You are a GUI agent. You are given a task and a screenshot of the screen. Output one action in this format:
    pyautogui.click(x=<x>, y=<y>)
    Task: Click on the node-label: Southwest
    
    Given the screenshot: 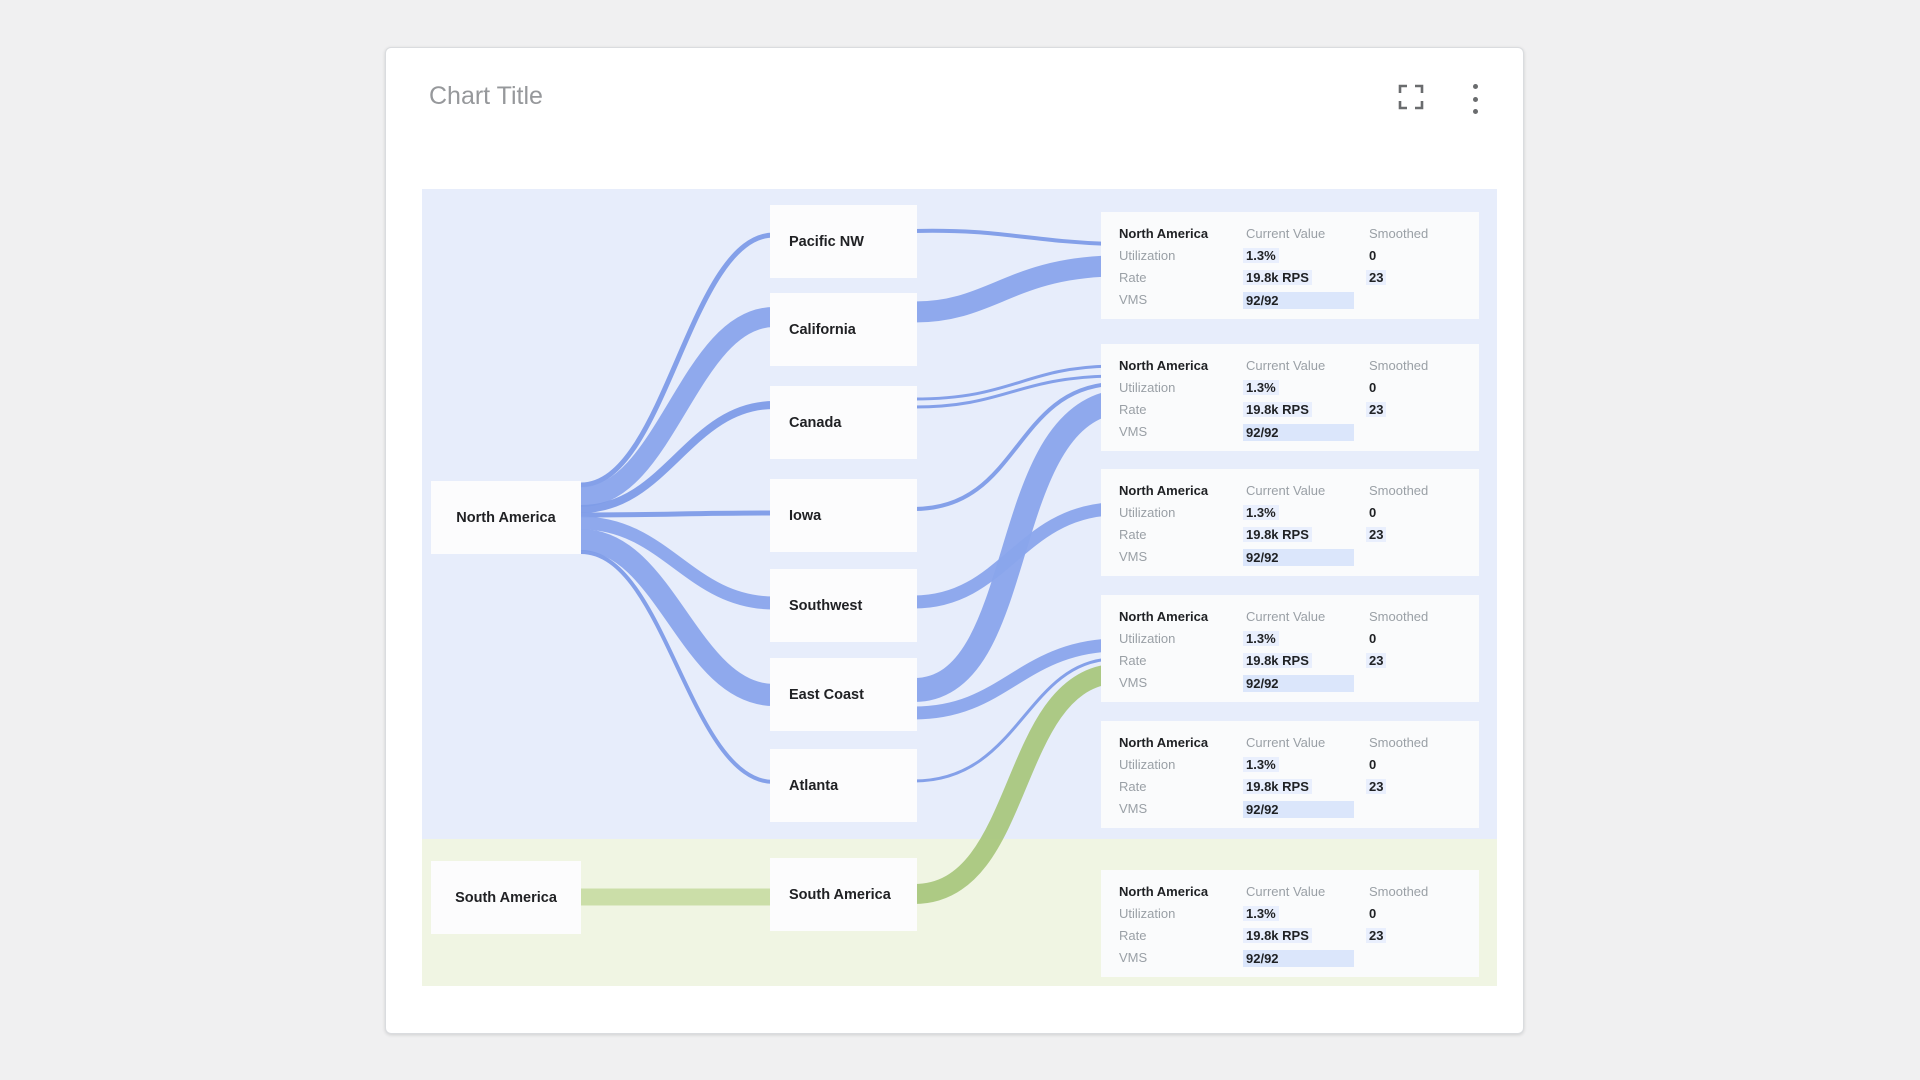 What is the action you would take?
    pyautogui.click(x=826, y=605)
    